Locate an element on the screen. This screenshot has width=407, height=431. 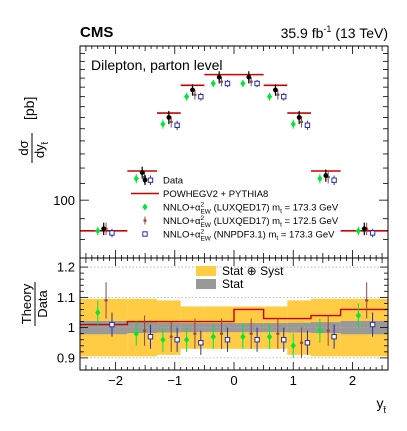
legend-entry-data: Data is located at coordinates (163, 181).